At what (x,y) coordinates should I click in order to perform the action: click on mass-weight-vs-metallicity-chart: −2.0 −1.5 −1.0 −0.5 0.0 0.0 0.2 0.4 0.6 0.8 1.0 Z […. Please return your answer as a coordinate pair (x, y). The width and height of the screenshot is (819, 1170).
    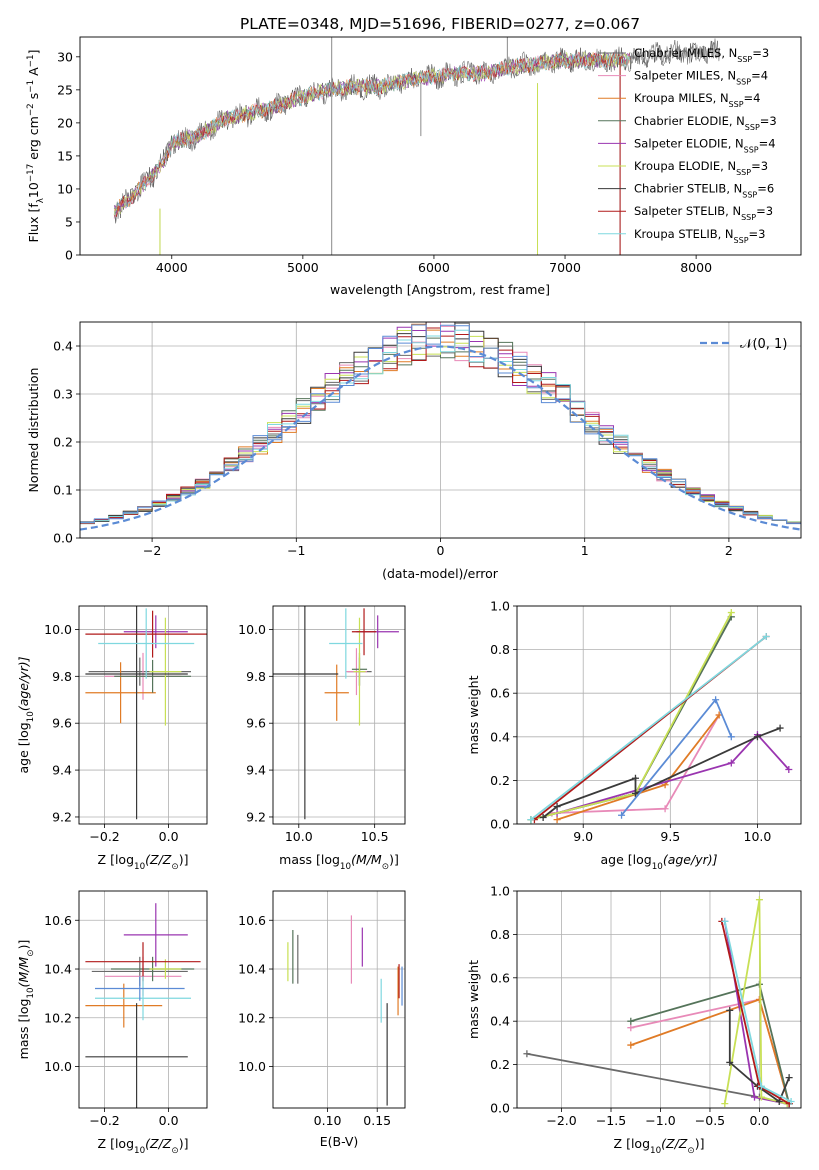
    Looking at the image, I should click on (634, 1020).